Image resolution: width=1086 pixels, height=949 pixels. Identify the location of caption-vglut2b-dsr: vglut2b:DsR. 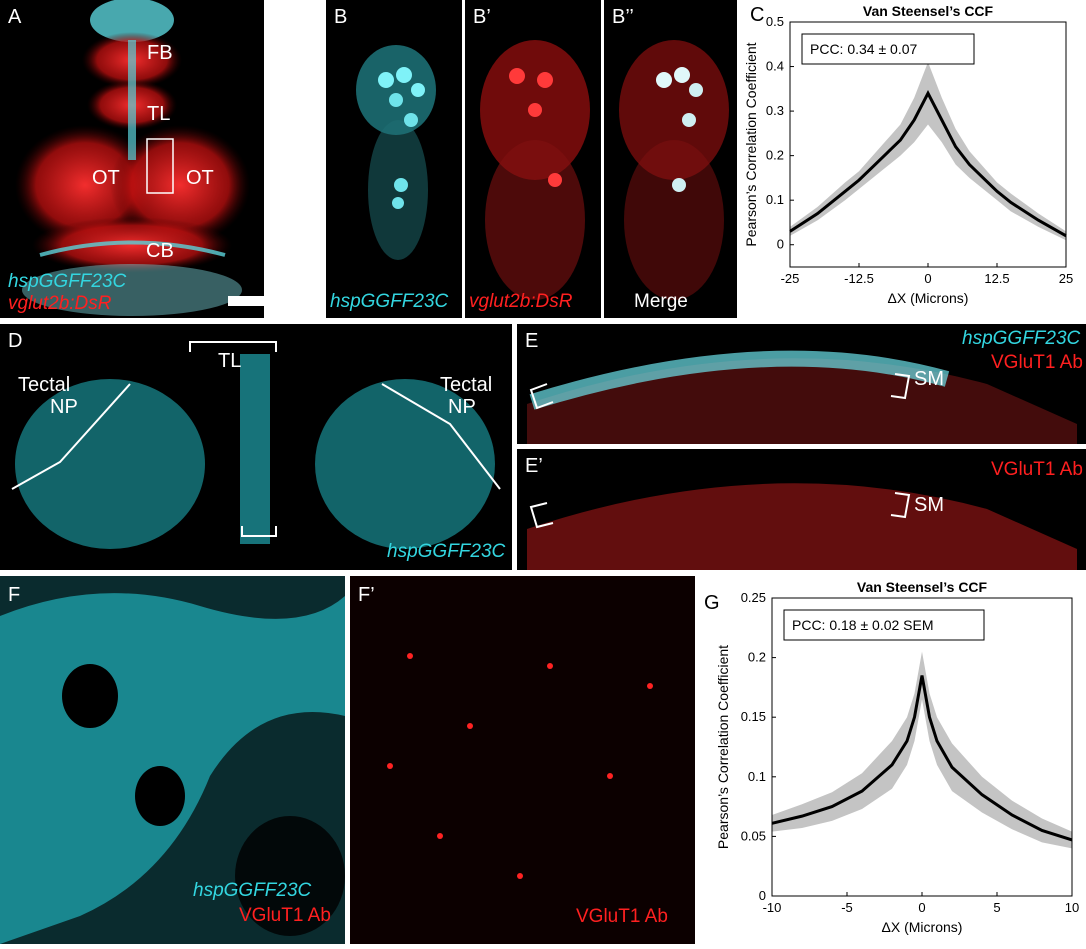
(521, 301).